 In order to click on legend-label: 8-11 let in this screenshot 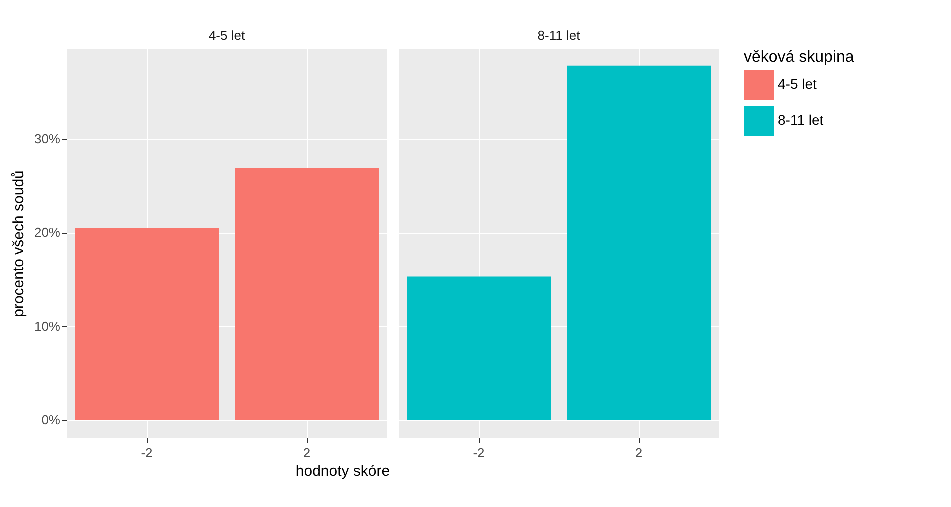, I will do `click(801, 120)`.